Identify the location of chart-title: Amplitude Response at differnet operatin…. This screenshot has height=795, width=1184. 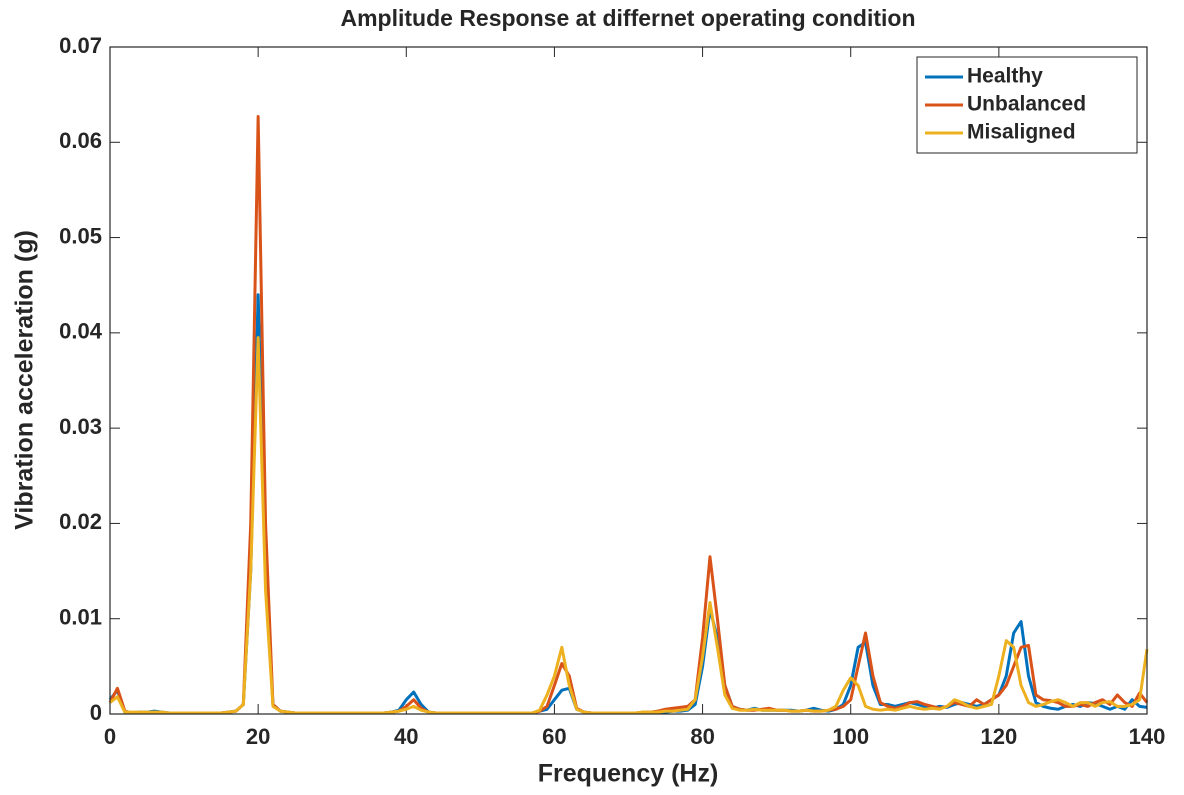
(627, 18).